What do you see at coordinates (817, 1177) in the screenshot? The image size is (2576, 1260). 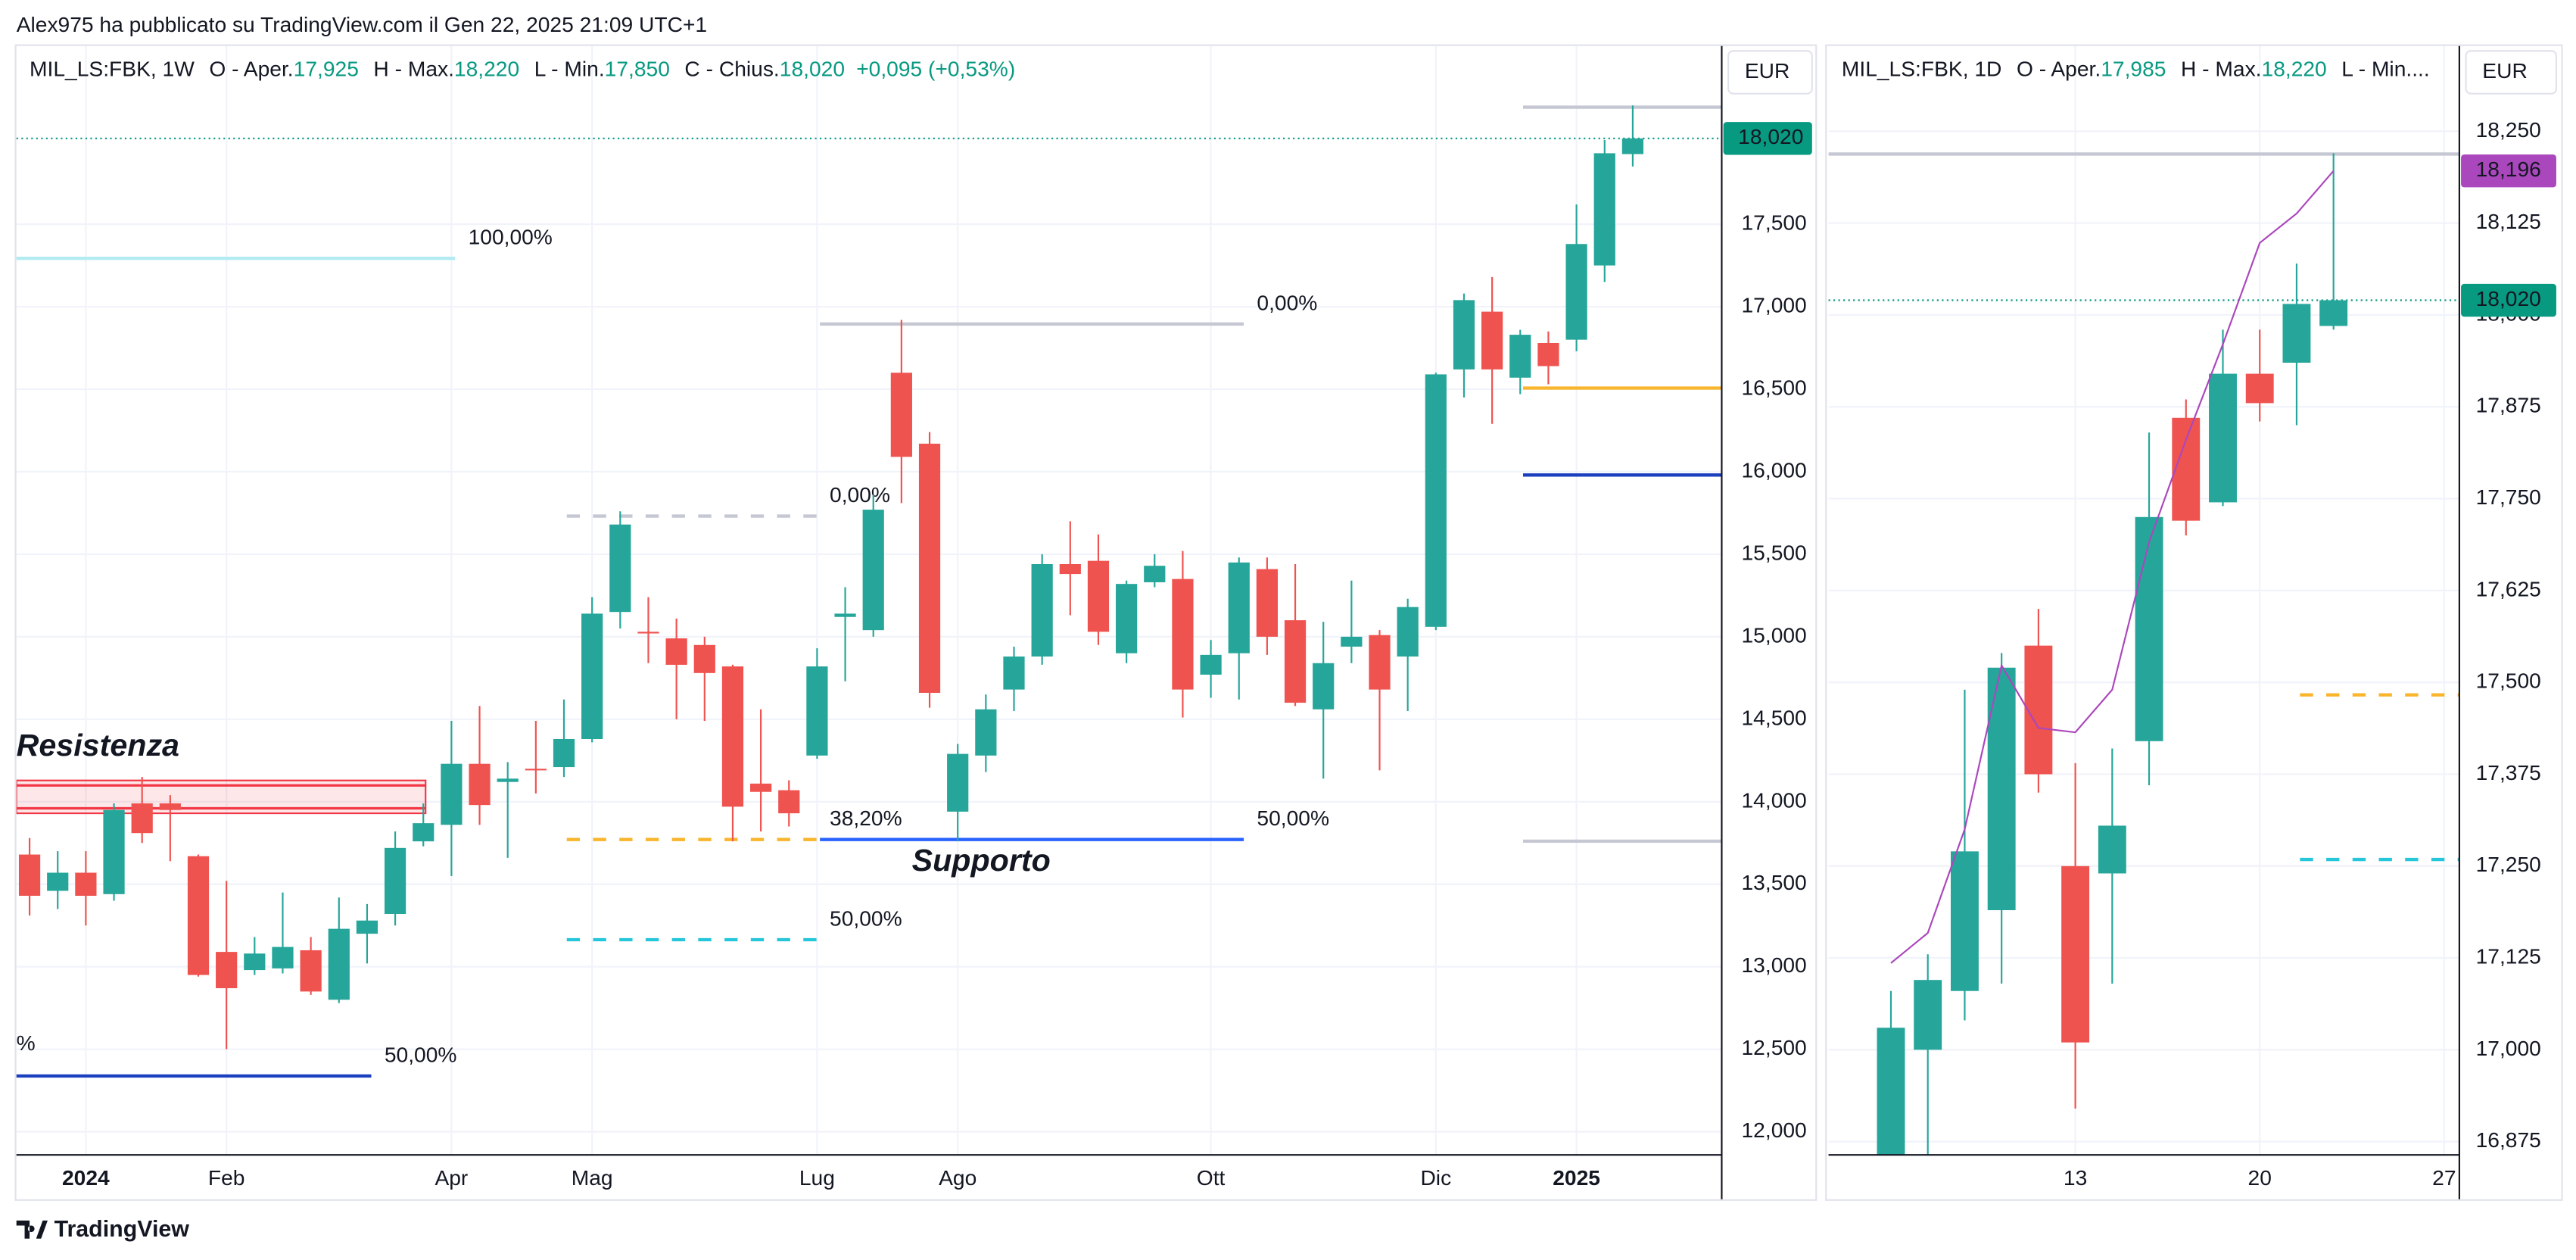 I see `x-tick-label: Lug` at bounding box center [817, 1177].